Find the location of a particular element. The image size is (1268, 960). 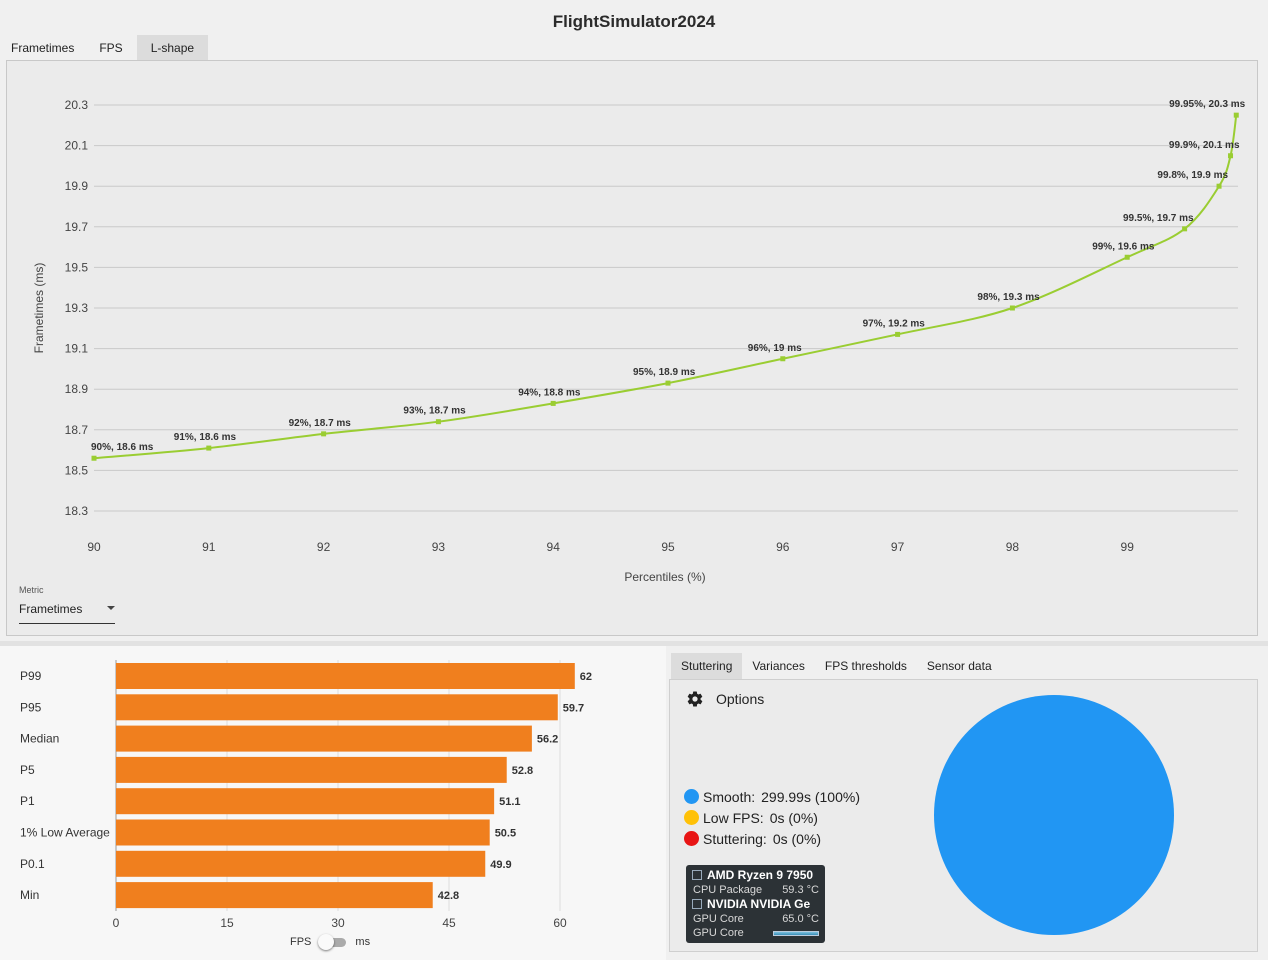

tab-sensor-data: Sensor data is located at coordinates (959, 666).